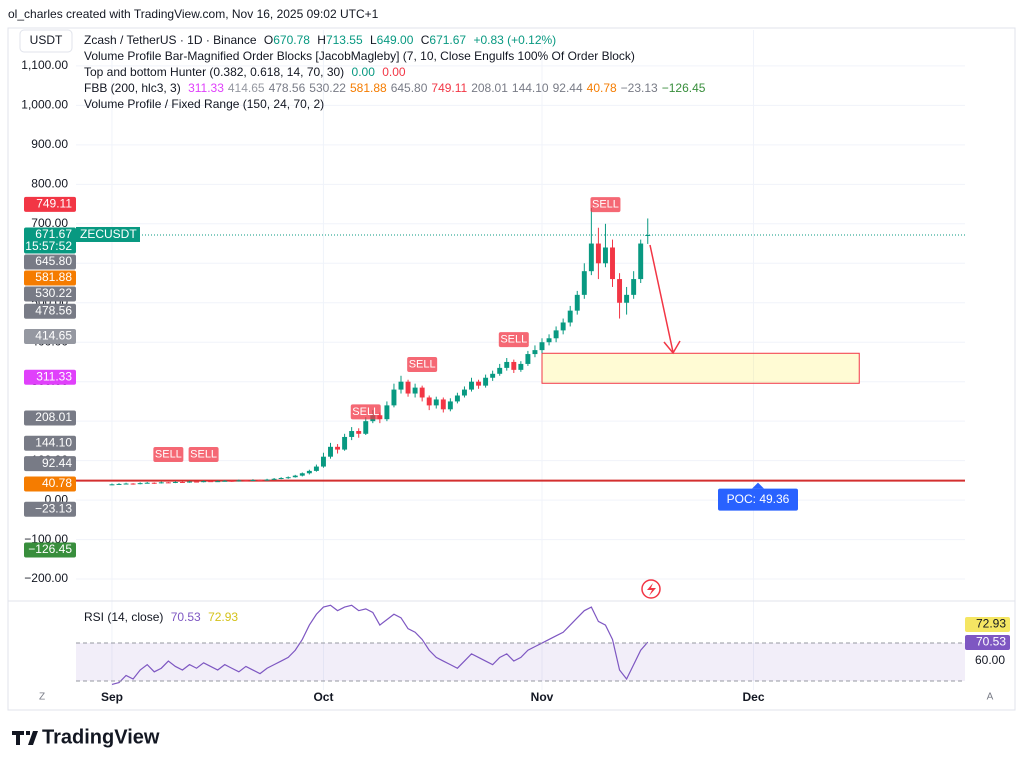 This screenshot has width=1024, height=766. What do you see at coordinates (449, 88) in the screenshot?
I see `fbb-value: 749.11` at bounding box center [449, 88].